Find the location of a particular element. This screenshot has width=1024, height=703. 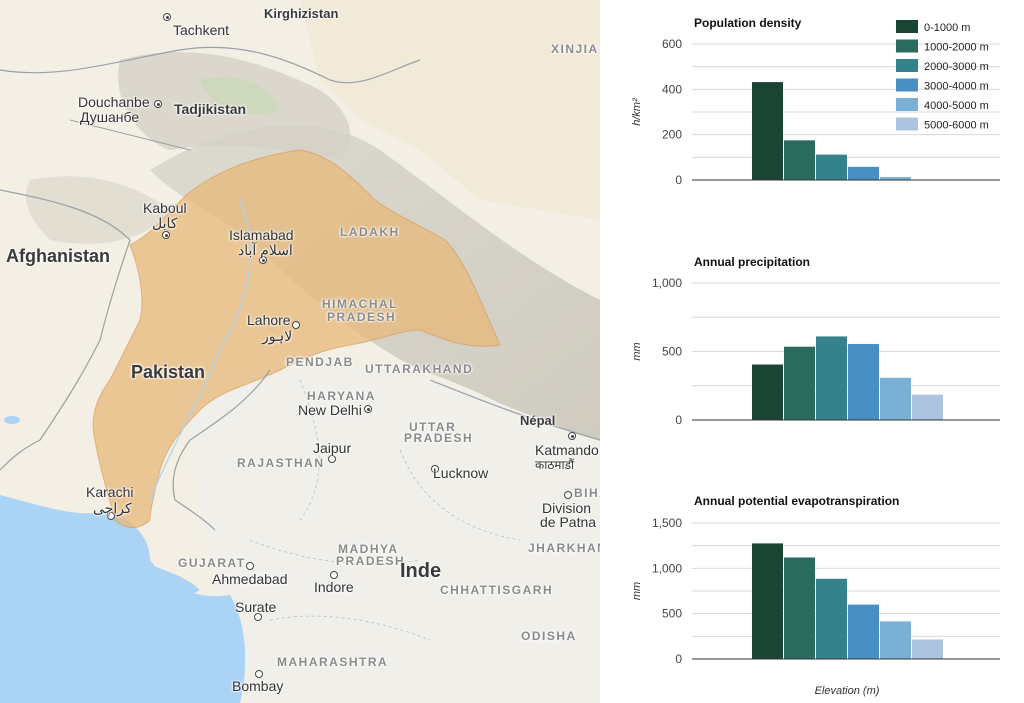

label-kaboul-ar: کابل is located at coordinates (165, 223).